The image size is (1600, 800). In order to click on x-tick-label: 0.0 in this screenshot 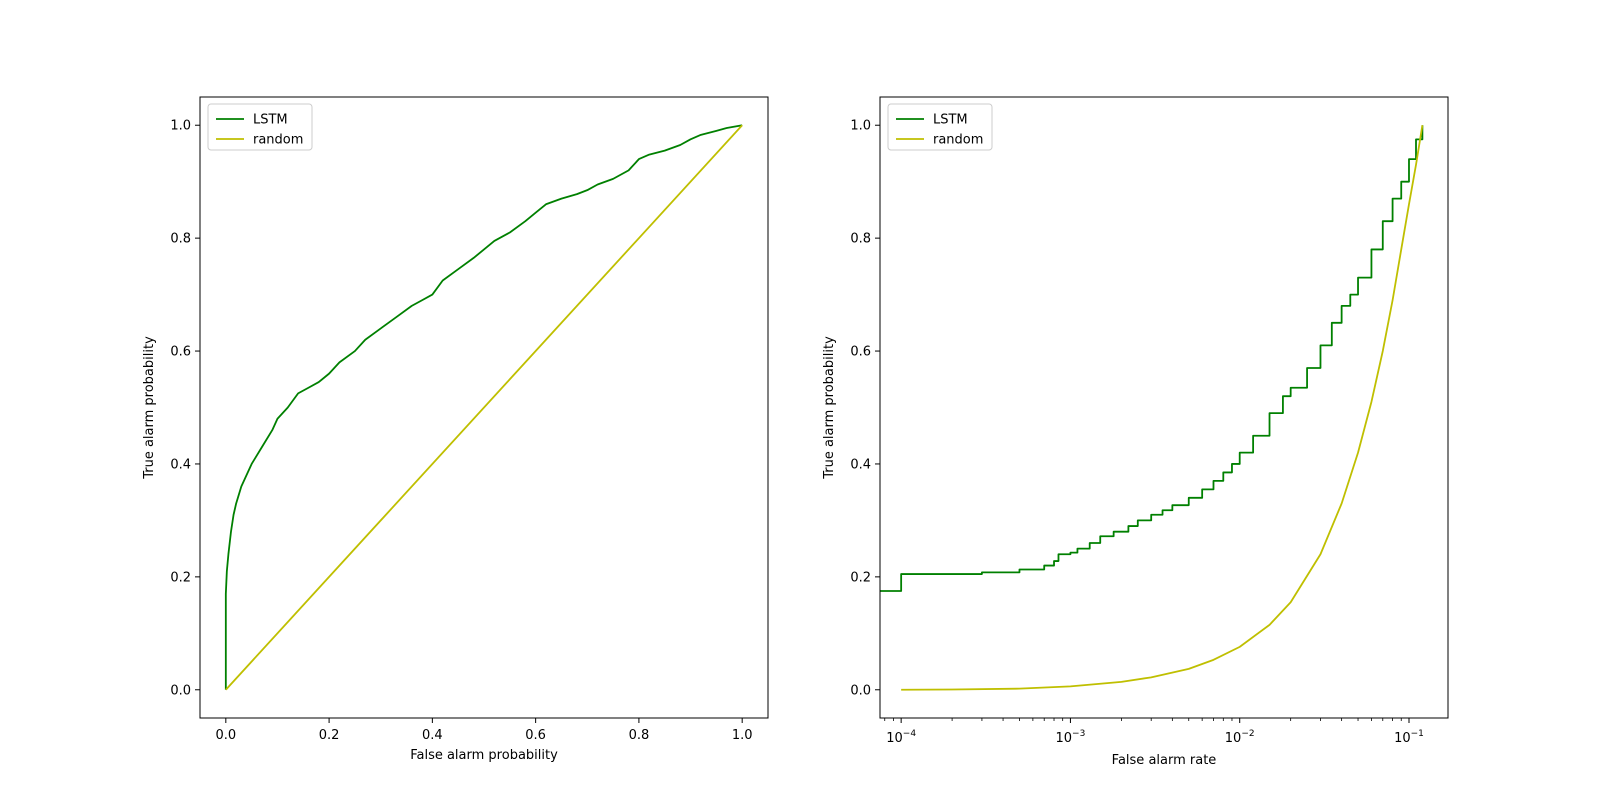, I will do `click(225, 735)`.